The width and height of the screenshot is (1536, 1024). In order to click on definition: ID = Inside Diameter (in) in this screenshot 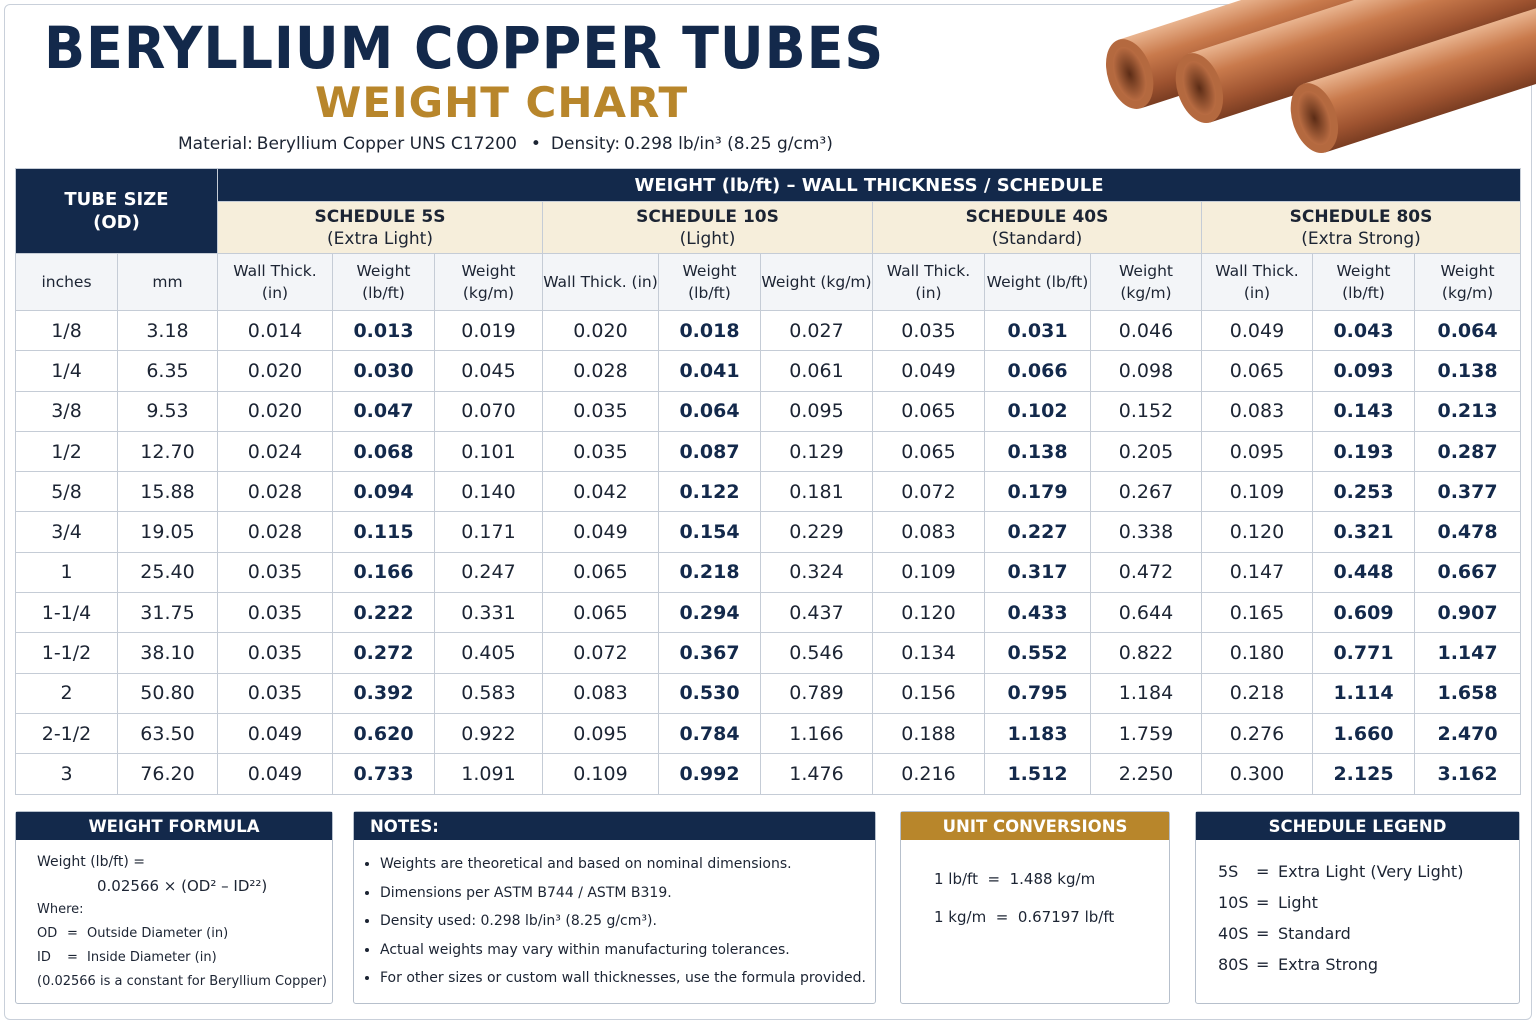, I will do `click(184, 958)`.